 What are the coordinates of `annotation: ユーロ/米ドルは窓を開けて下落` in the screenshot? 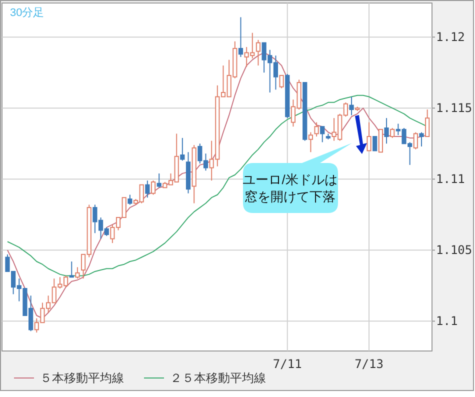 It's located at (290, 188).